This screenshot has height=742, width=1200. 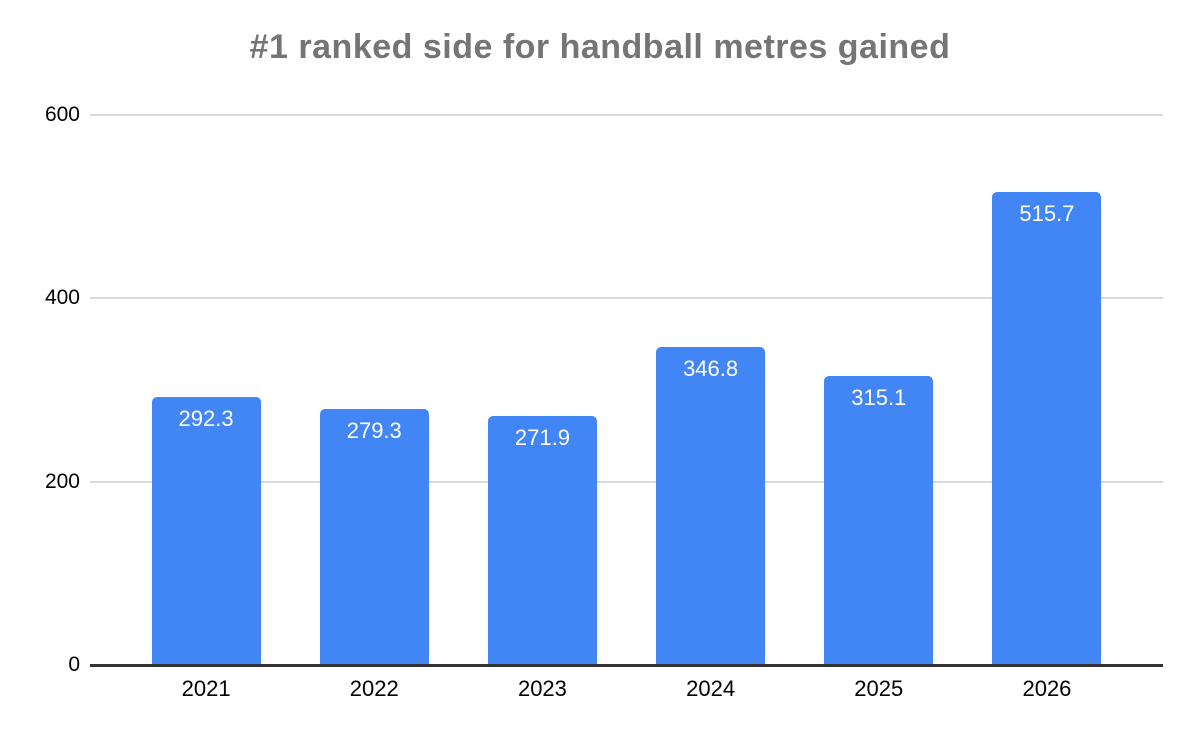 I want to click on bar-value-label: 315.1, so click(x=879, y=398).